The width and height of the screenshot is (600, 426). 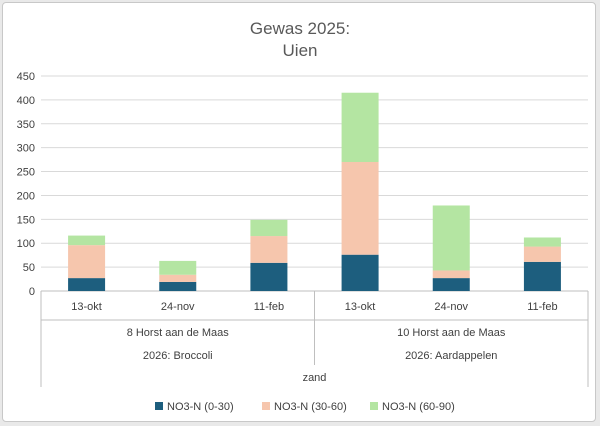 I want to click on legend-label: NO3-N (60-90), so click(x=418, y=407).